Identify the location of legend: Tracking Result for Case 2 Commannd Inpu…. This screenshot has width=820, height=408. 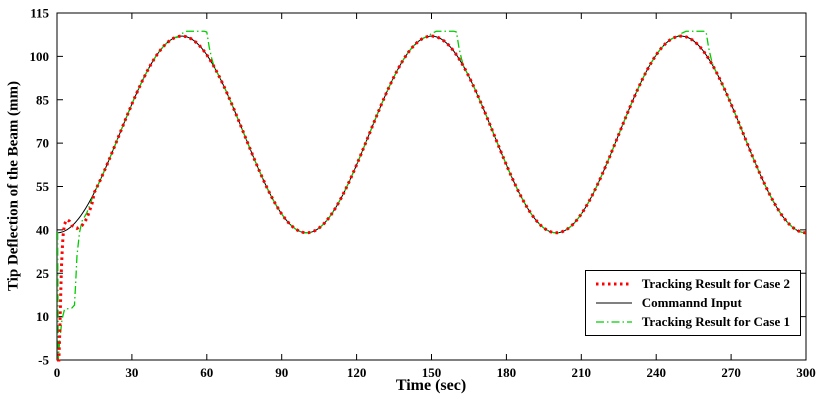
(692, 303).